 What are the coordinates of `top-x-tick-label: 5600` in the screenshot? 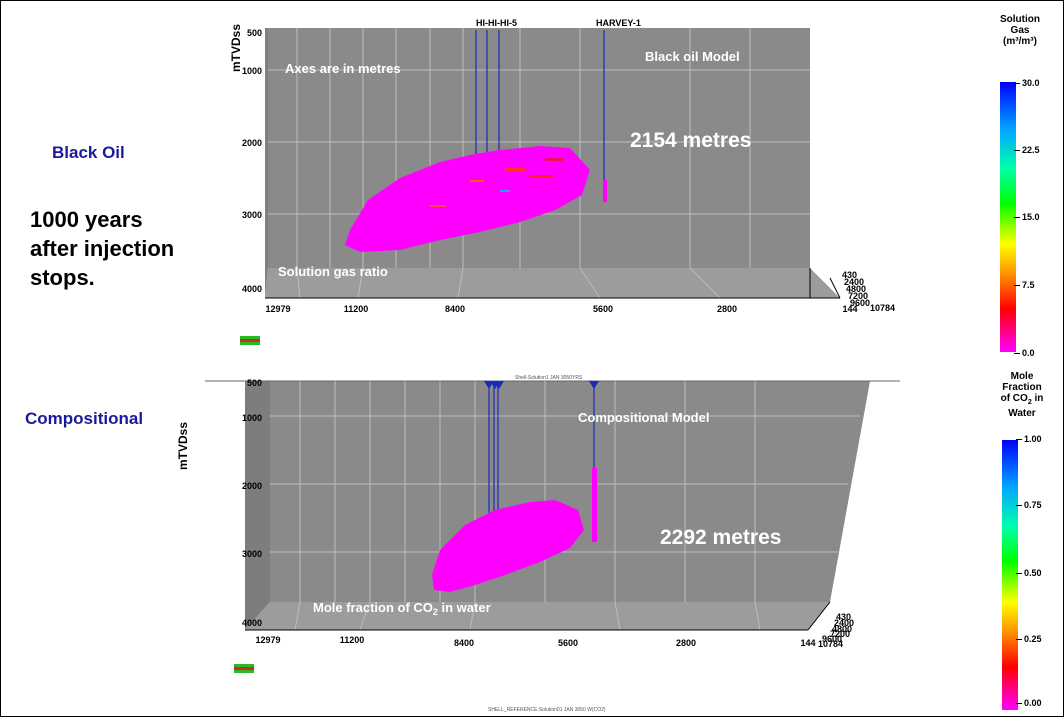 It's located at (603, 309).